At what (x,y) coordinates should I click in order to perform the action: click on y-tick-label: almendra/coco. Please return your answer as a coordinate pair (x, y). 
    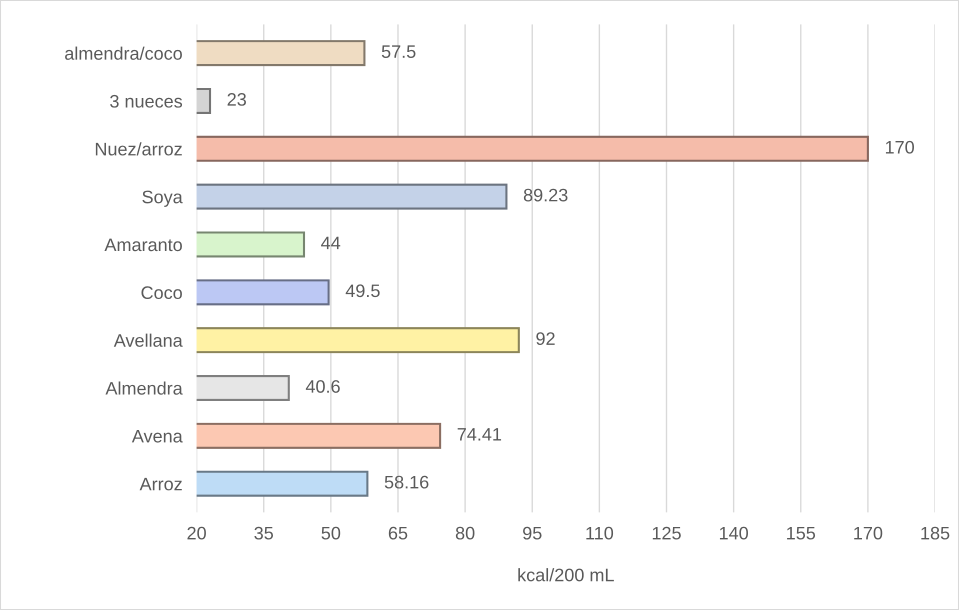
    Looking at the image, I should click on (123, 53).